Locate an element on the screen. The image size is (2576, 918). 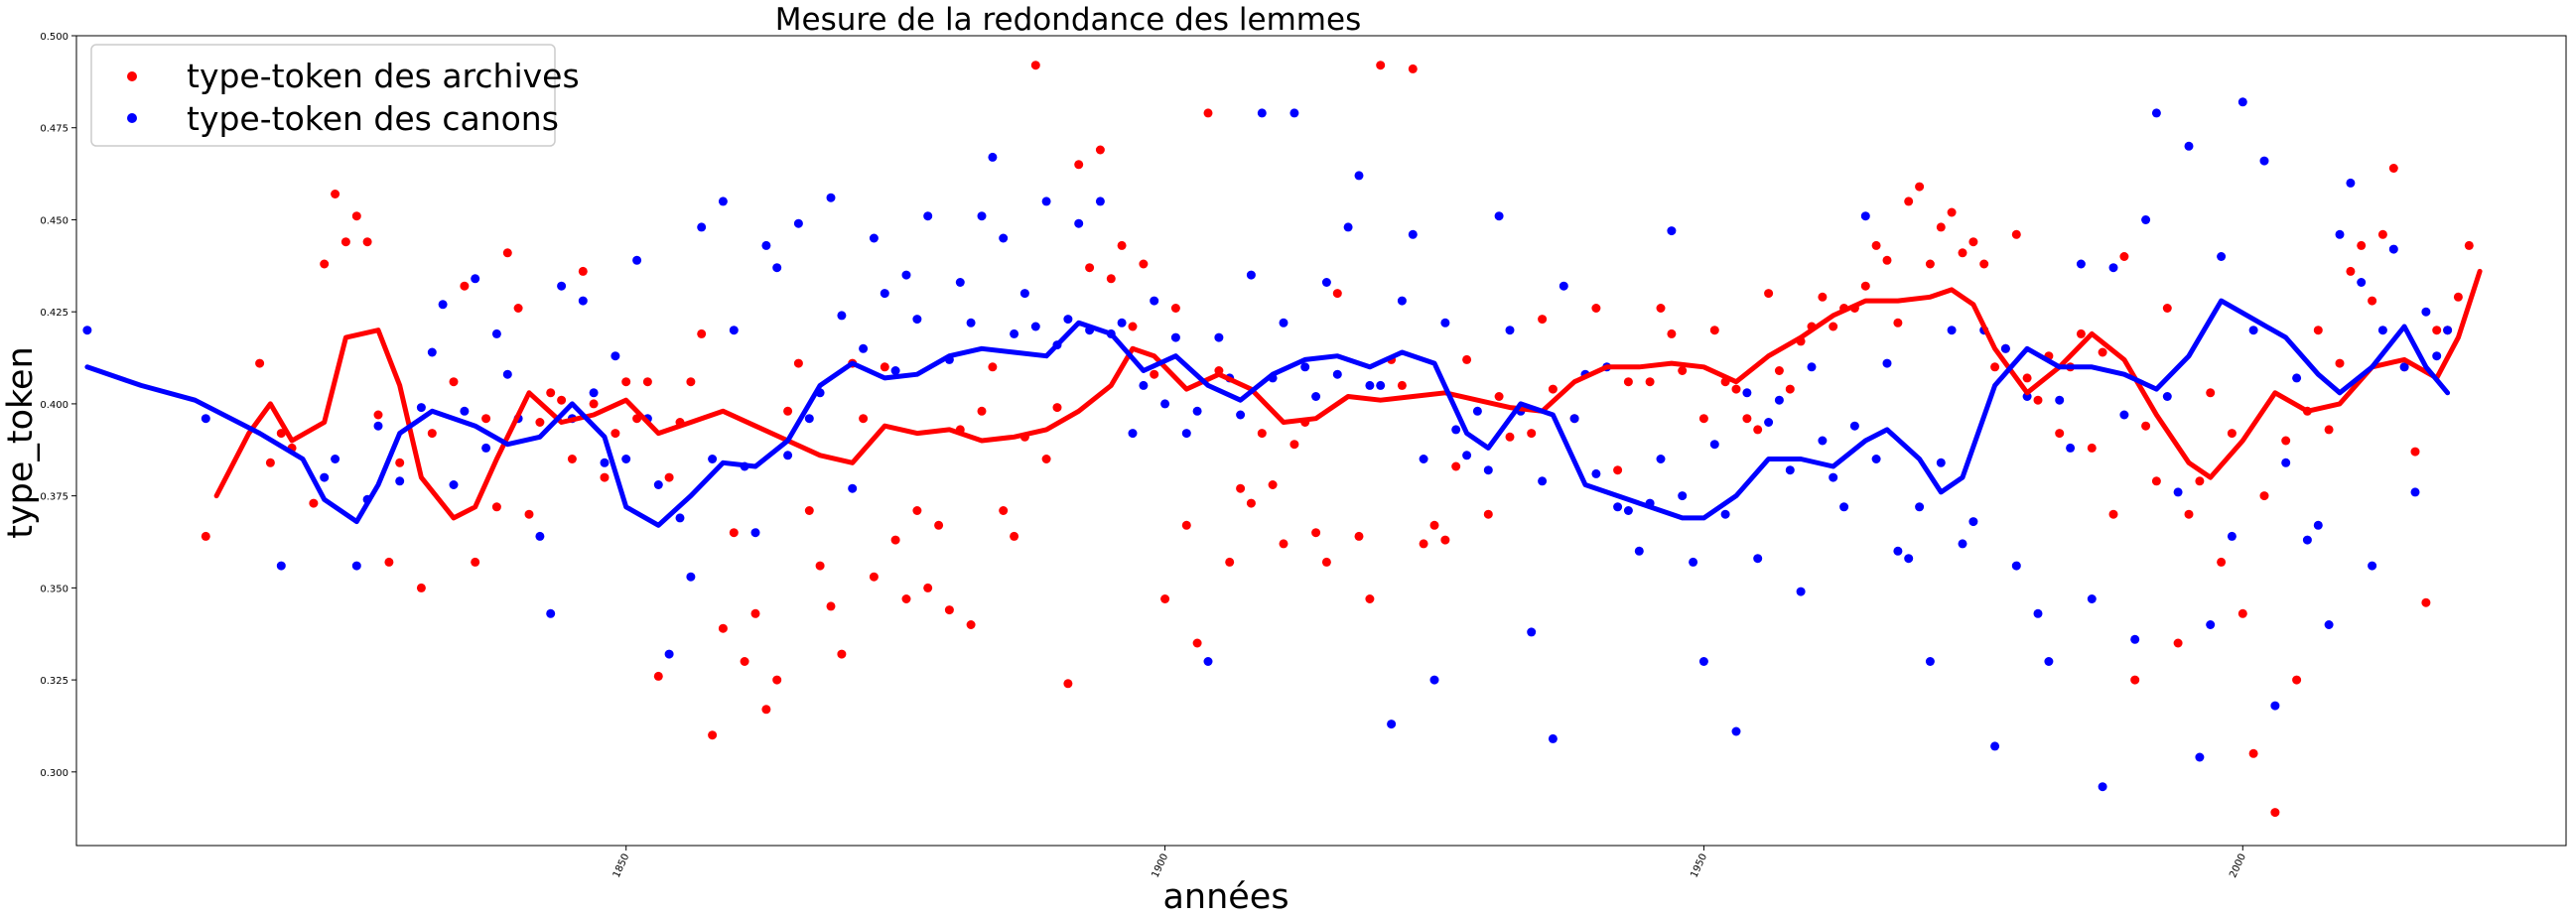
chart-title: Mesure de la redondance des lemmes is located at coordinates (1068, 20).